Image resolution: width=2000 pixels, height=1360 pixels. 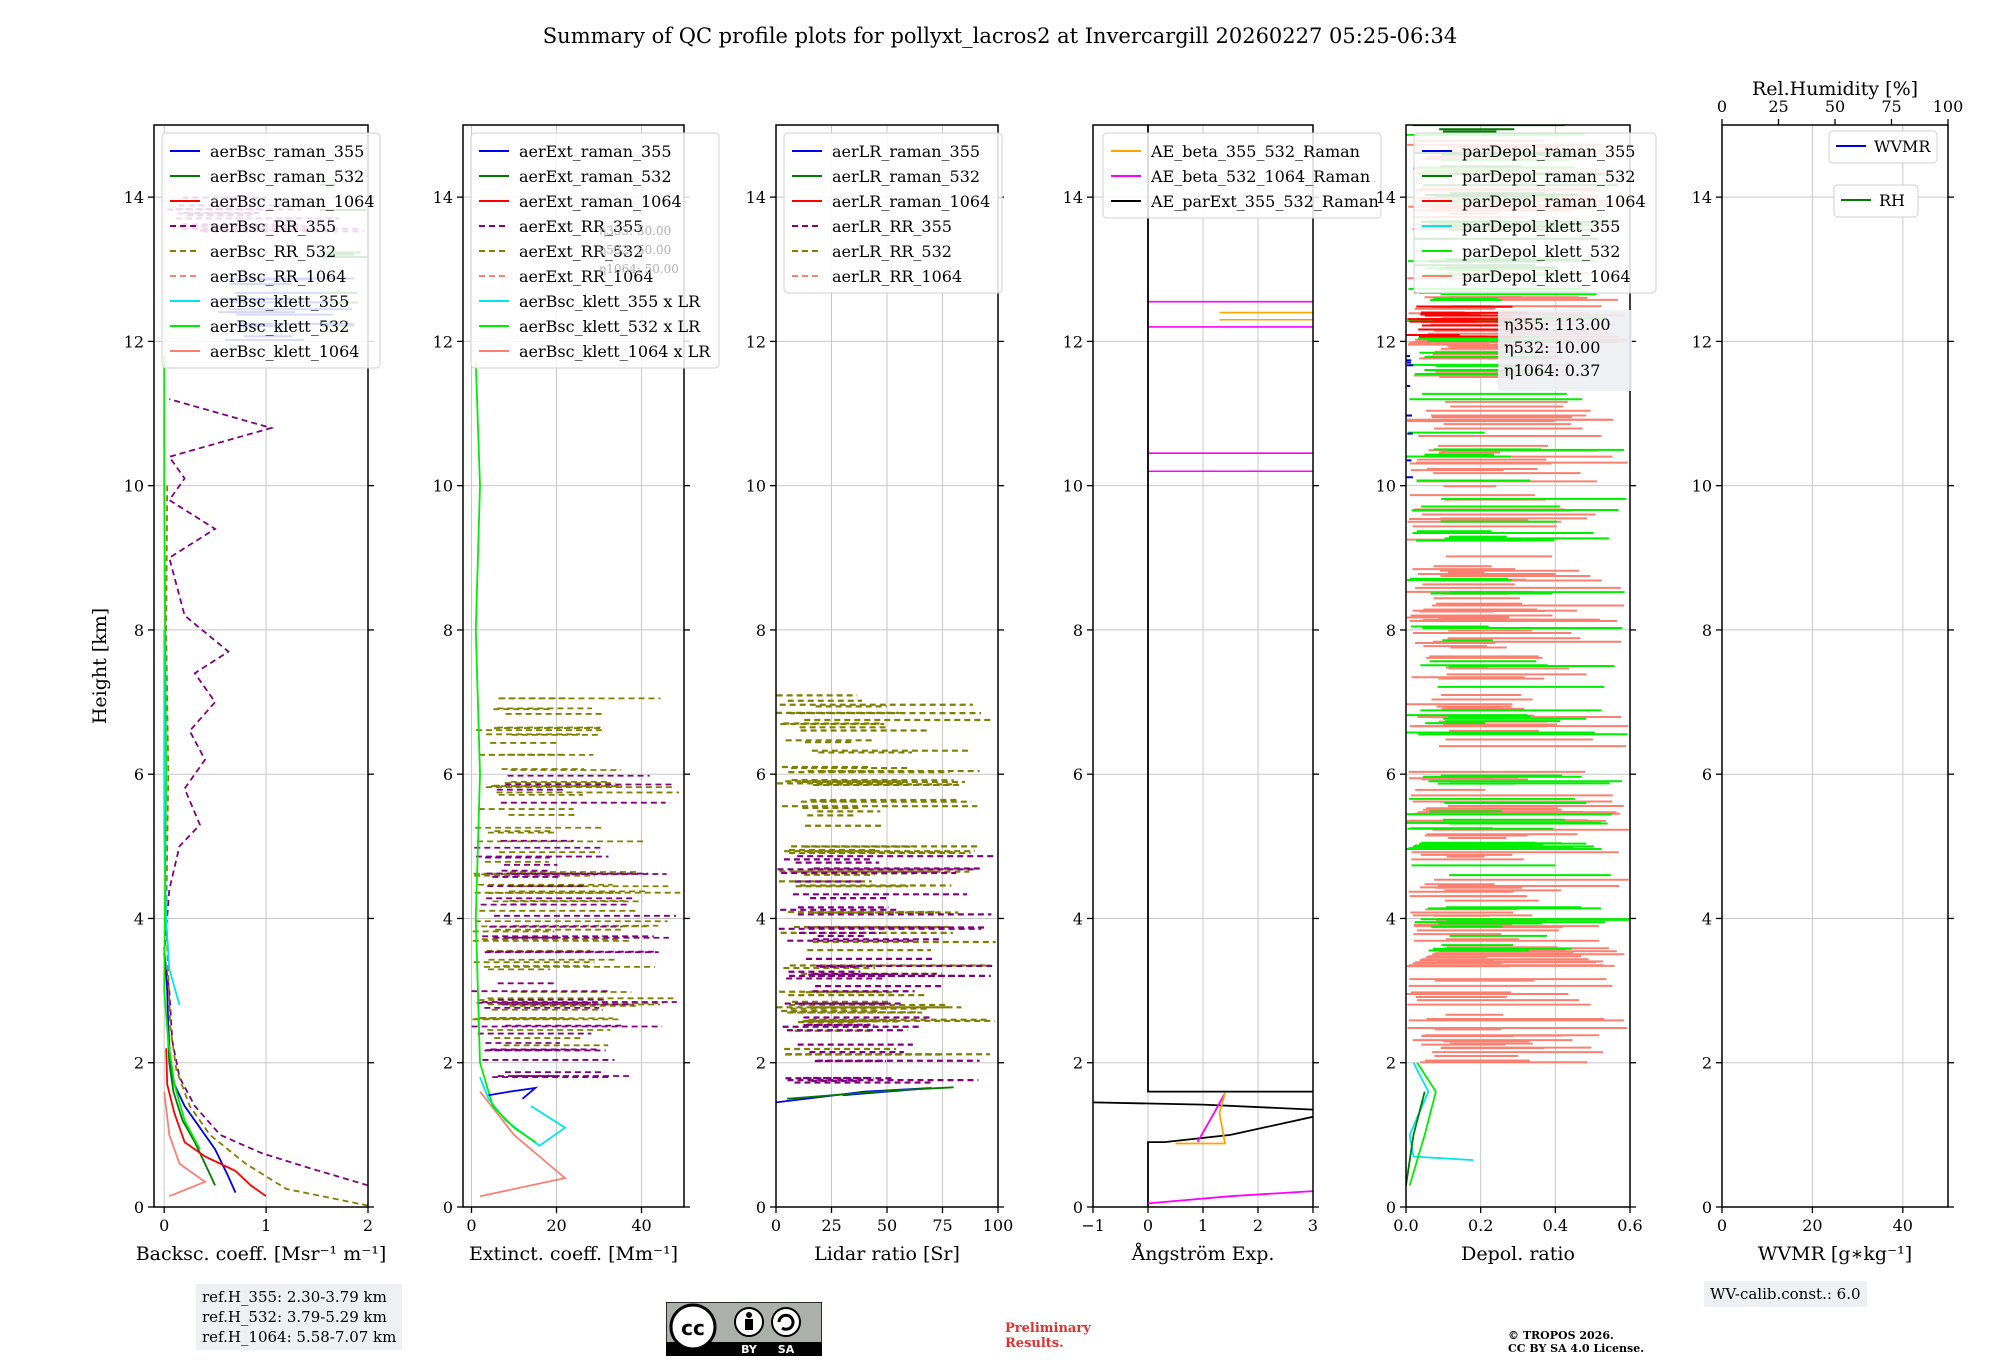 What do you see at coordinates (786, 1322) in the screenshot?
I see `share-alike-icon` at bounding box center [786, 1322].